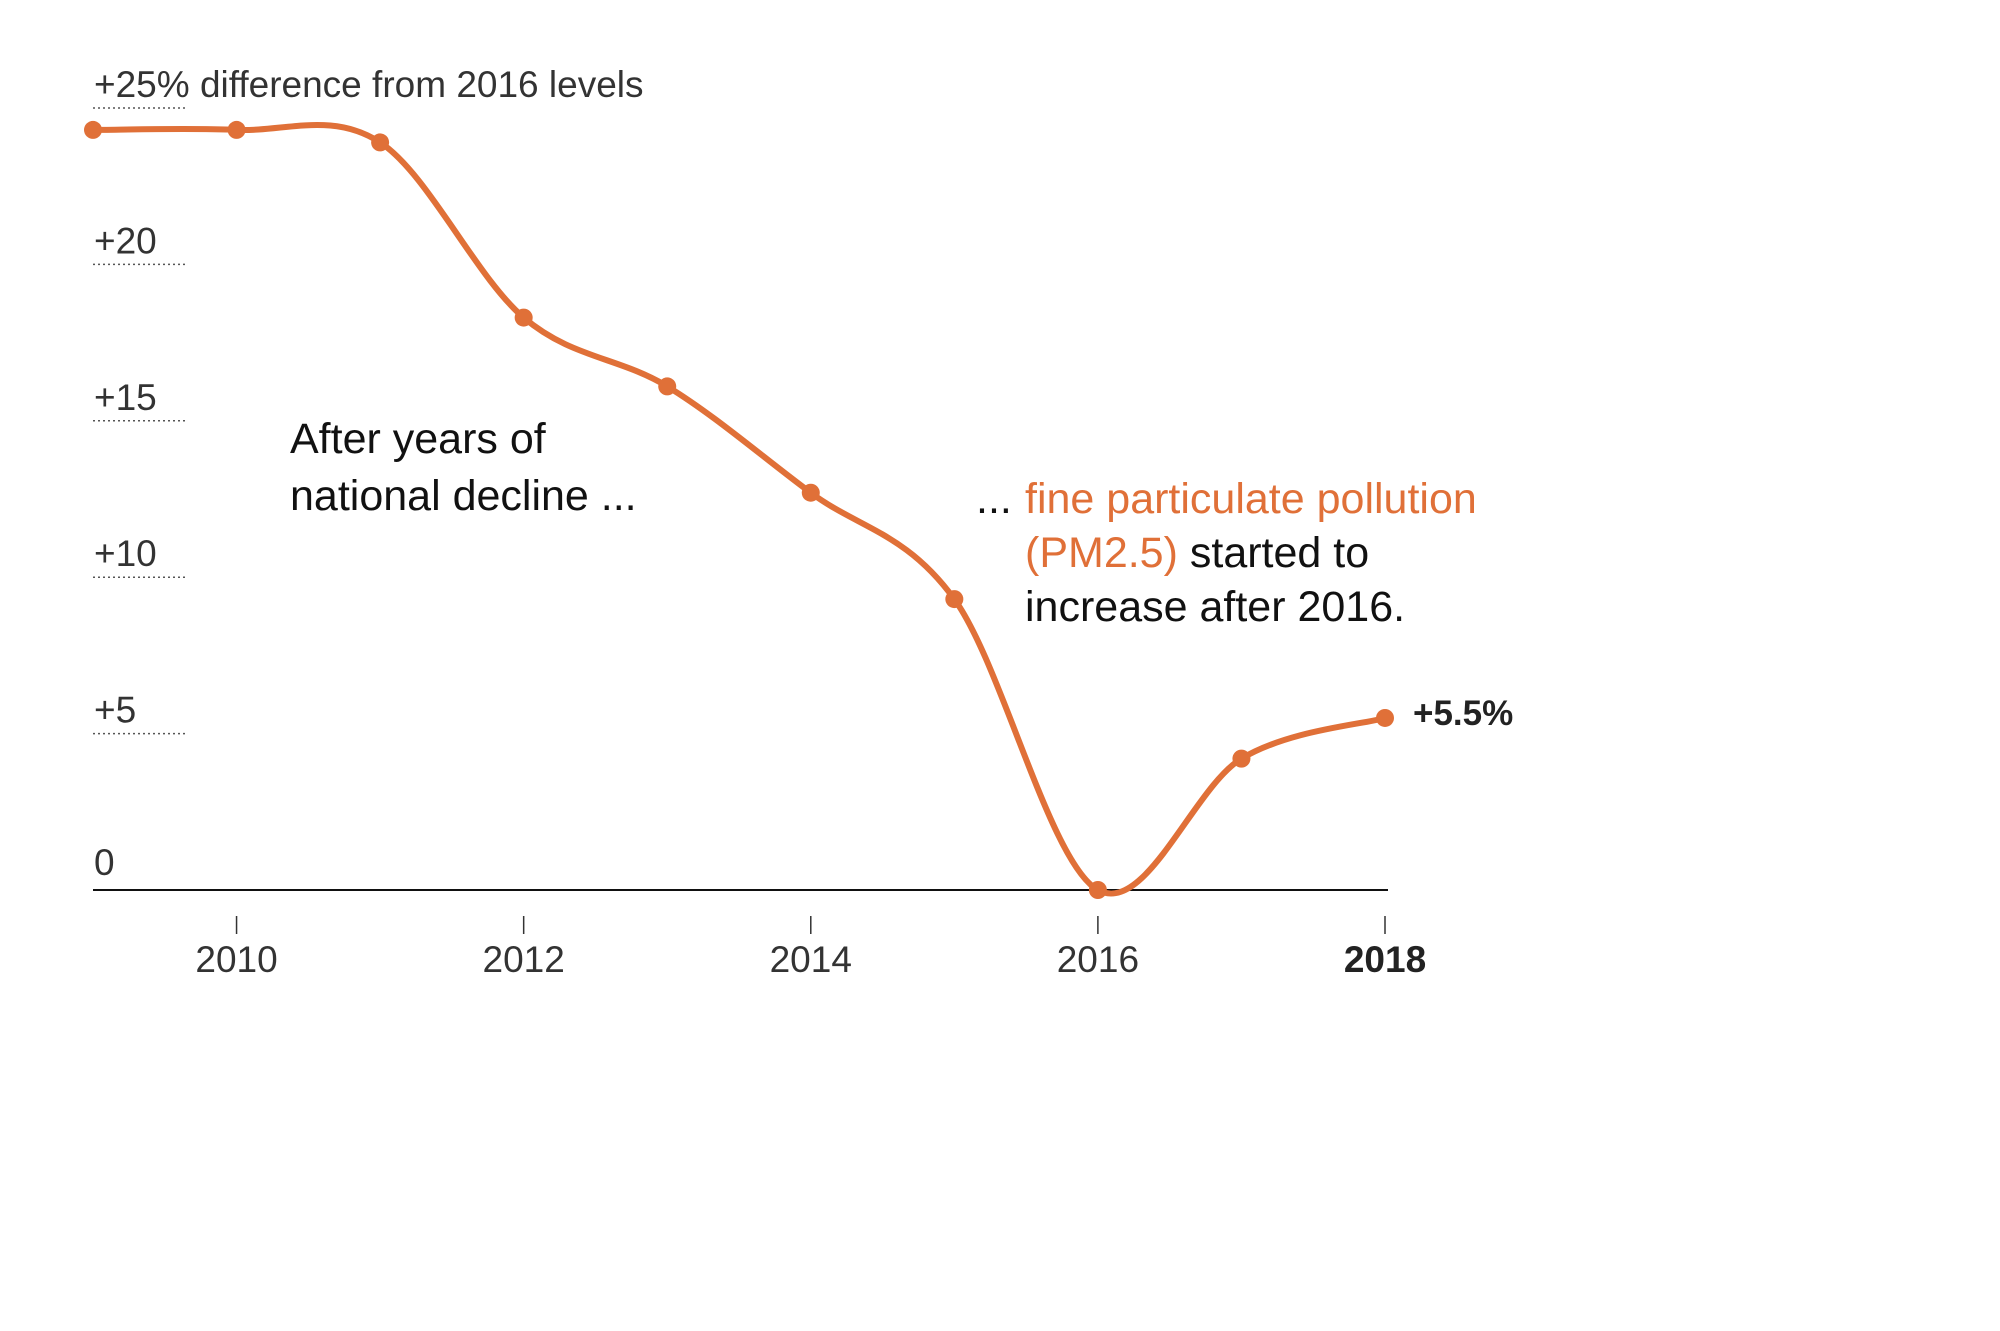  I want to click on x-axis: 2010 2012 2014 2016 2018, so click(810, 948).